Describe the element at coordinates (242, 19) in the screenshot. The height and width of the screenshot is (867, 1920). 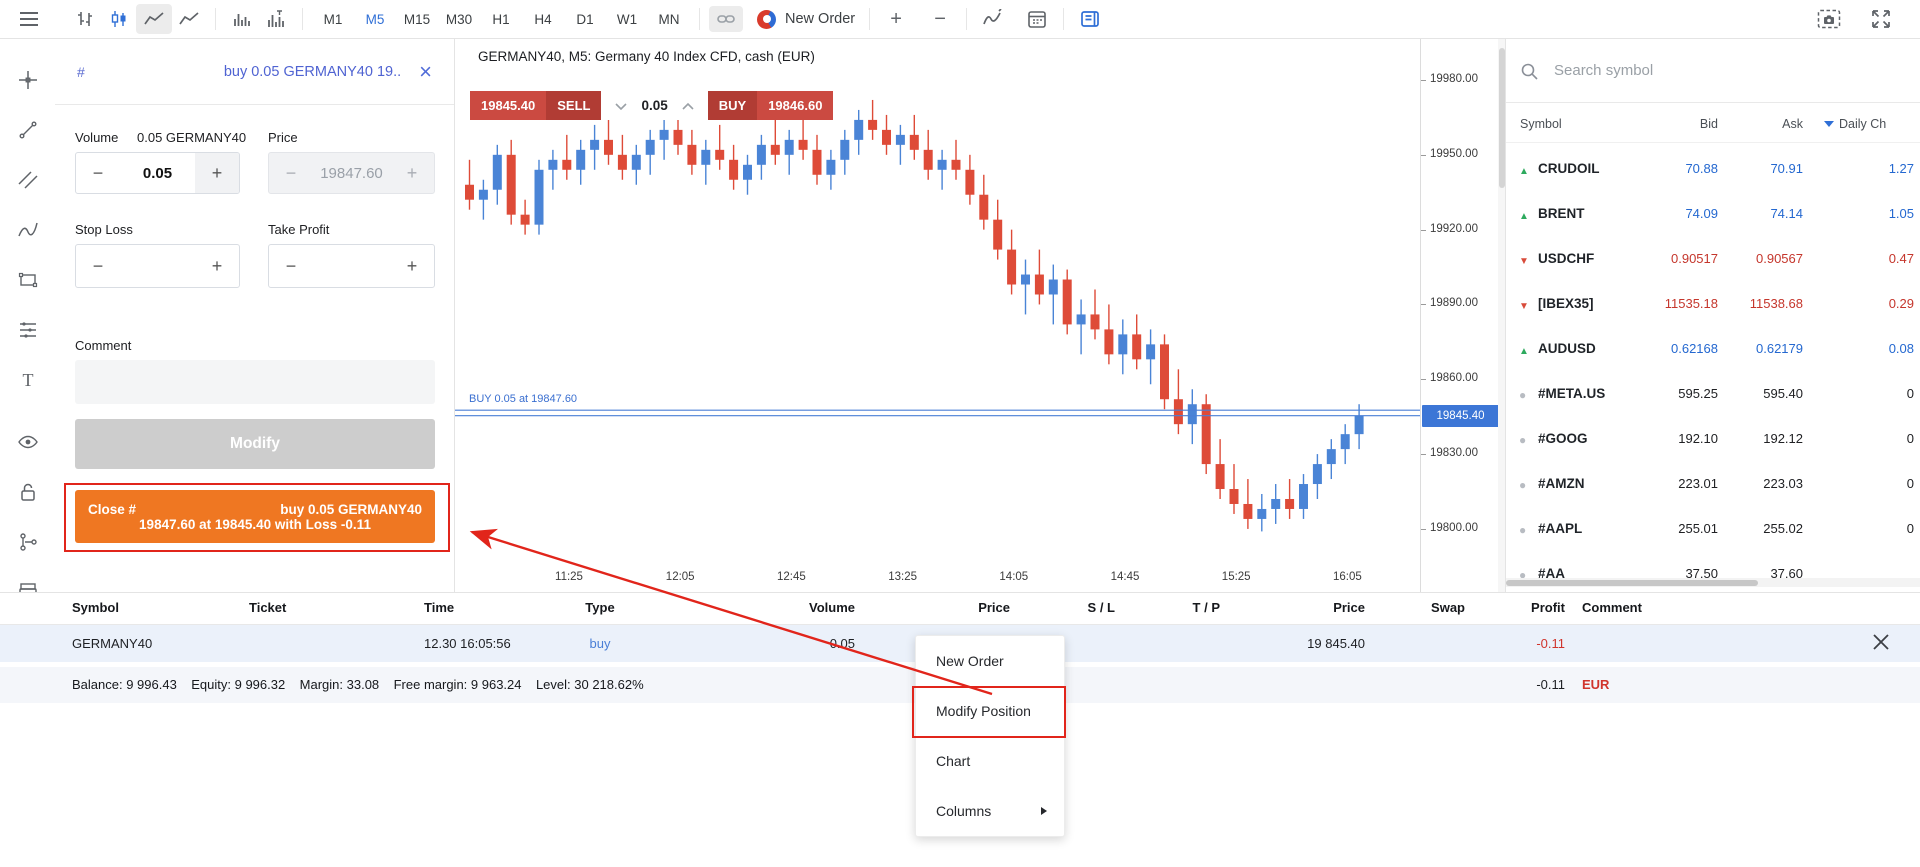
I see `volume-icon` at that location.